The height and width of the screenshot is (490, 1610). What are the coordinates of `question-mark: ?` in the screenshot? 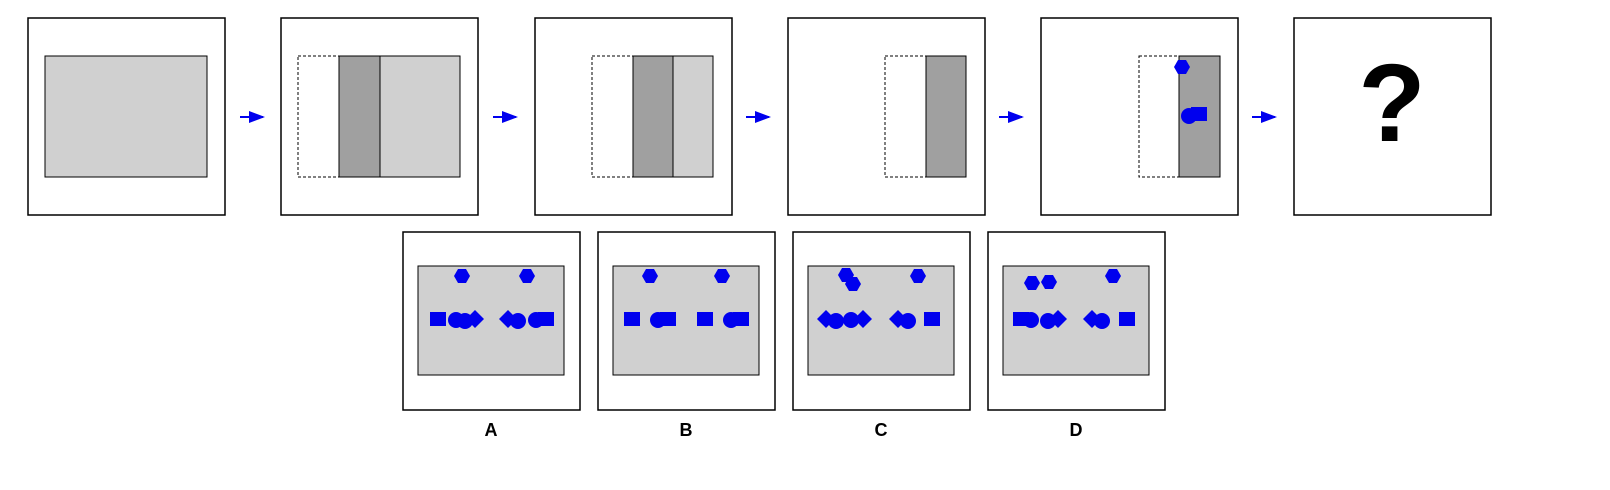 It's located at (1391, 103).